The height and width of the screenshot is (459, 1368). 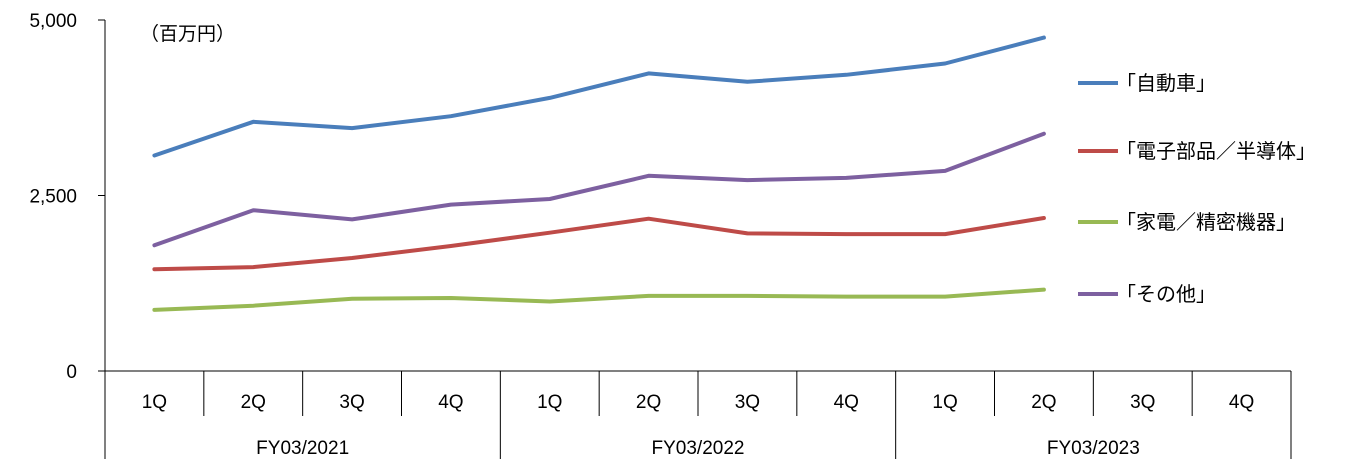 I want to click on y-tick-label: 5,000, so click(x=53, y=21).